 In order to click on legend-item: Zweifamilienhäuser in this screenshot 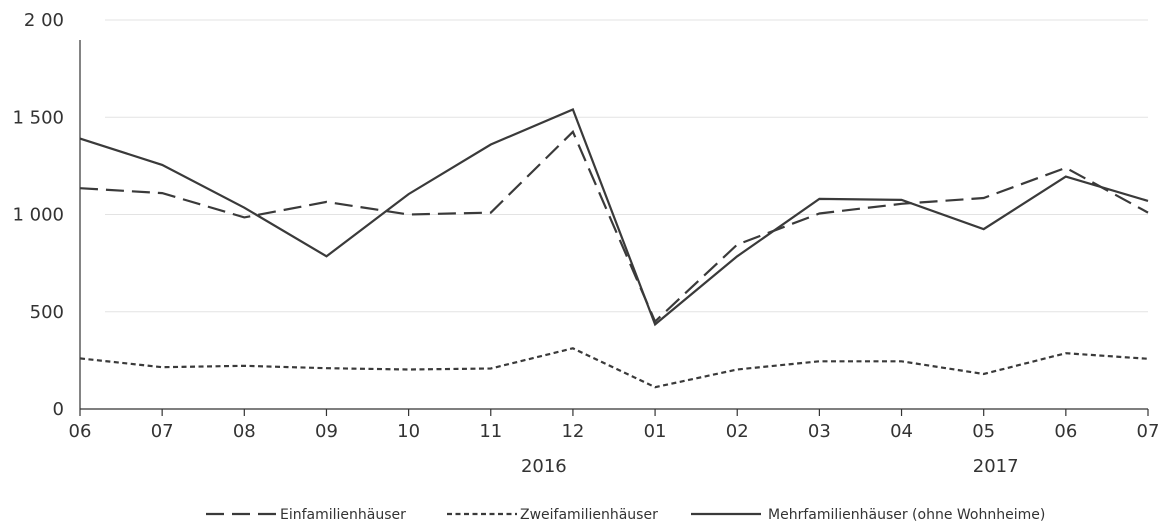, I will do `click(552, 515)`.